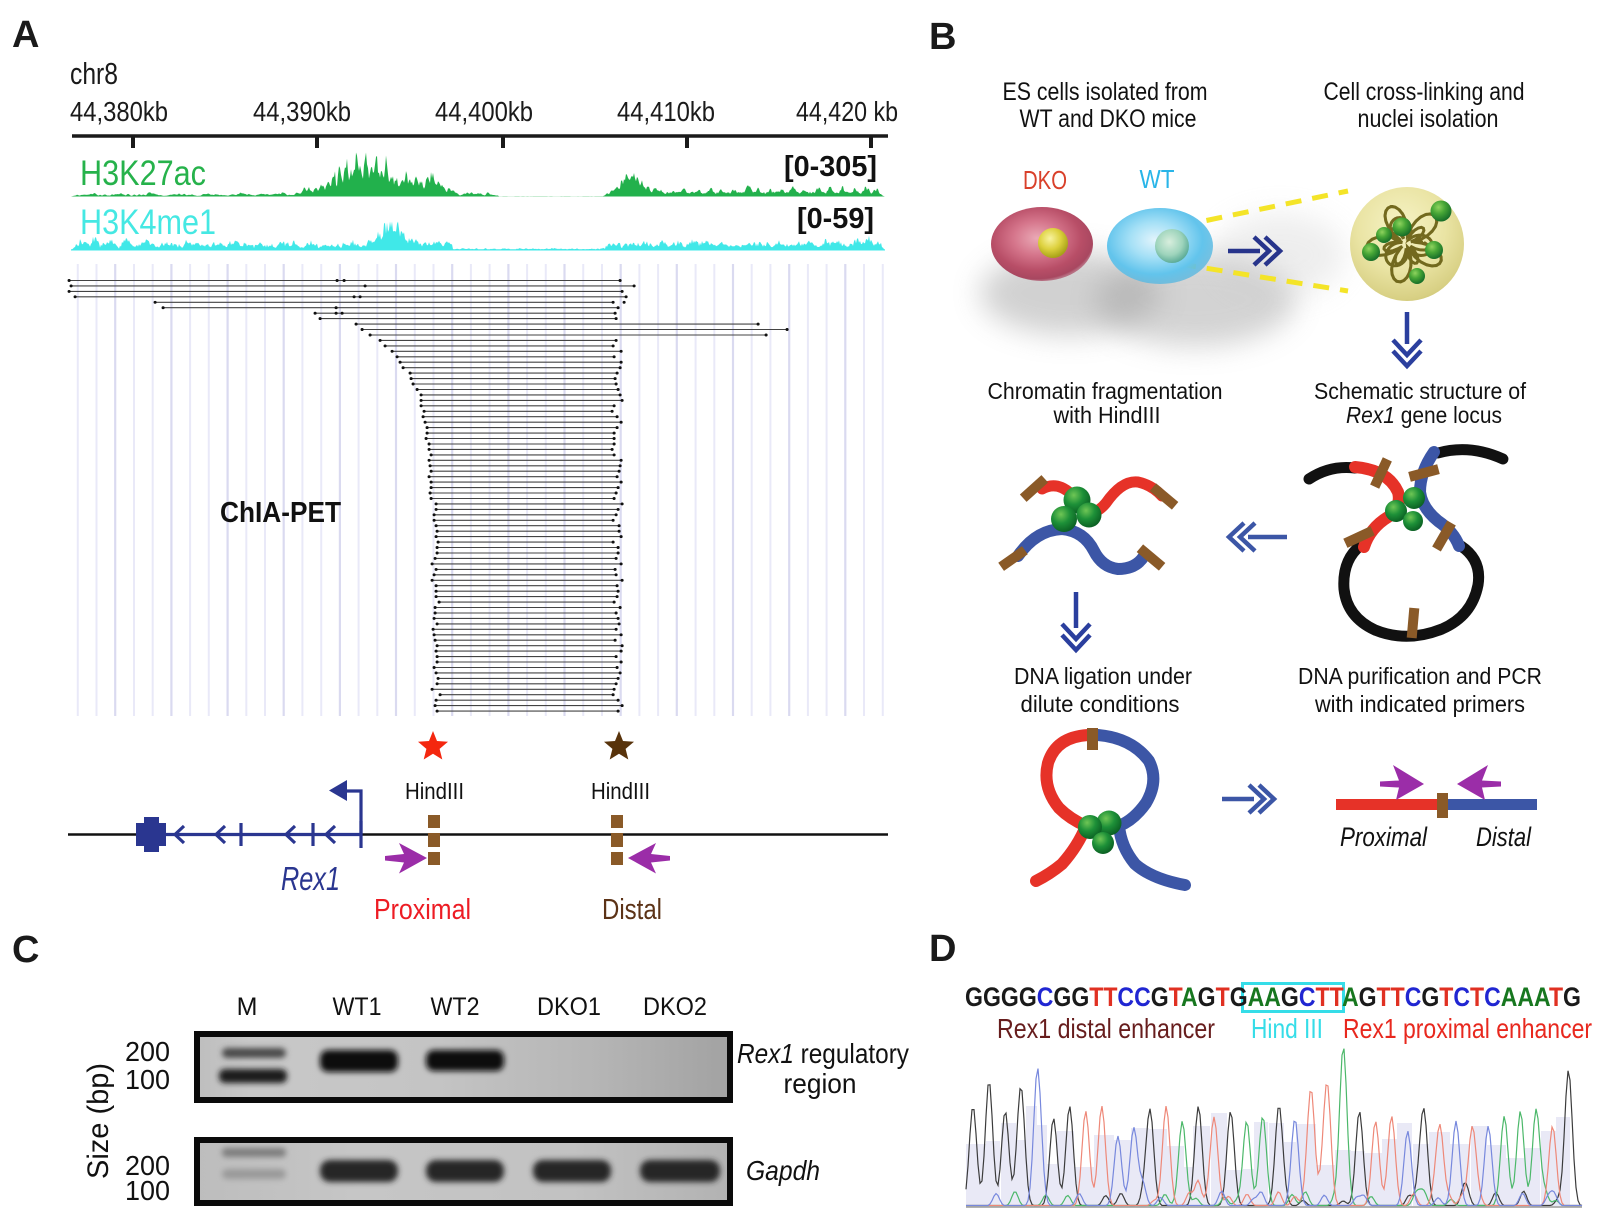 The width and height of the screenshot is (1600, 1225). What do you see at coordinates (1105, 92) in the screenshot?
I see `svg-text: ES cells isolated from` at bounding box center [1105, 92].